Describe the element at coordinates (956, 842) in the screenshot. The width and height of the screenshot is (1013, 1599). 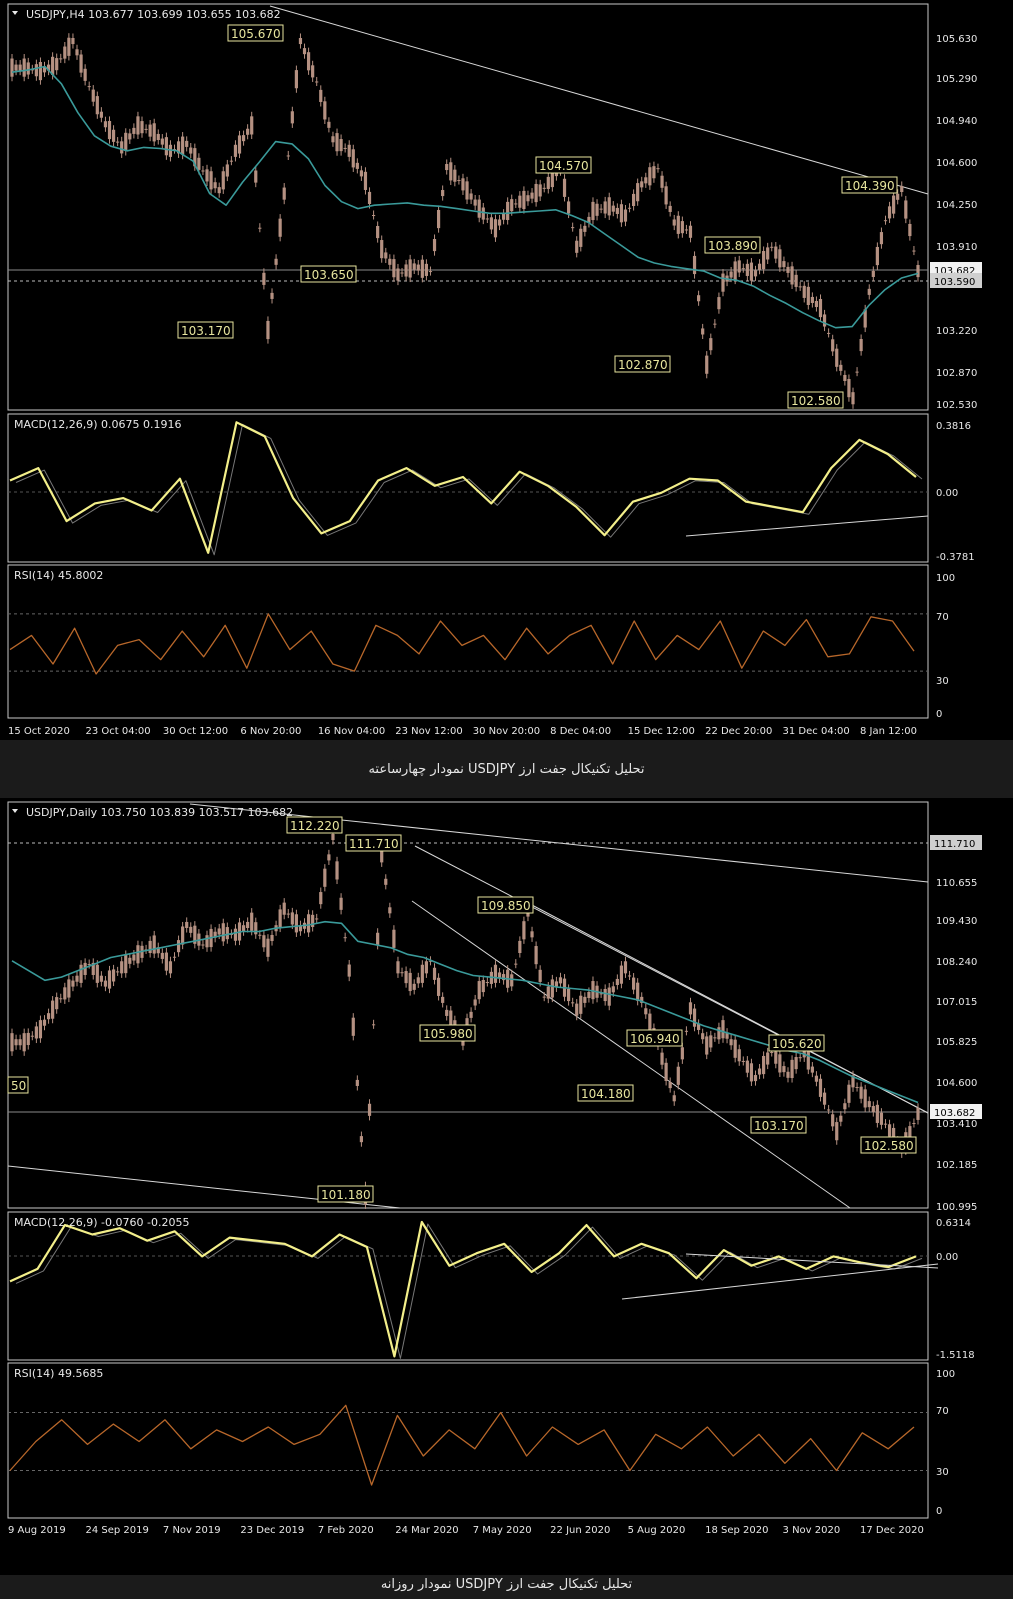
I see `line-price-box` at that location.